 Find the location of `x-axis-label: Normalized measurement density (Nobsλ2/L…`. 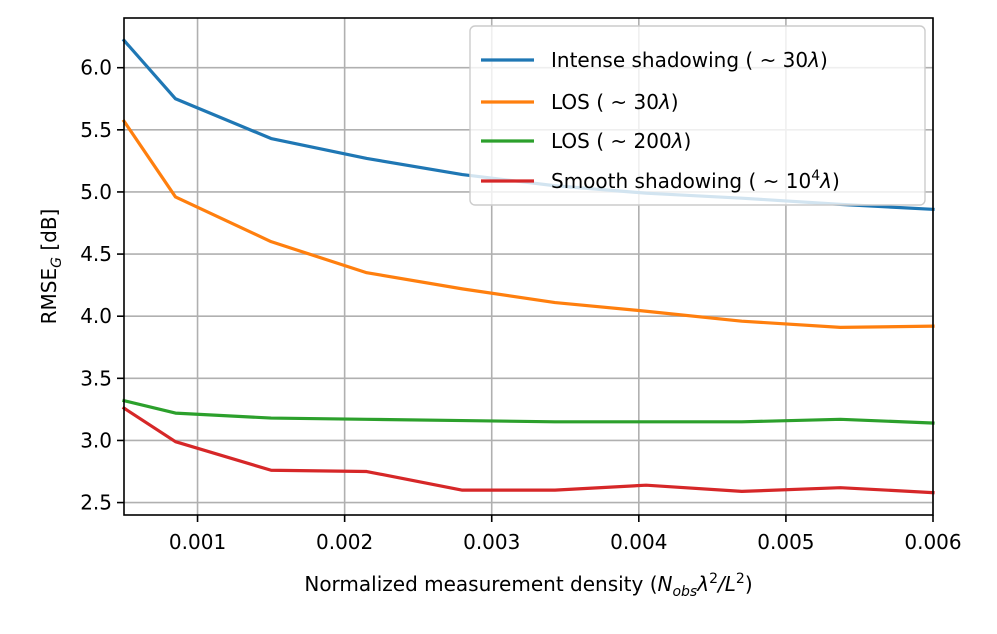

x-axis-label: Normalized measurement density (Nobsλ2/L… is located at coordinates (528, 585).